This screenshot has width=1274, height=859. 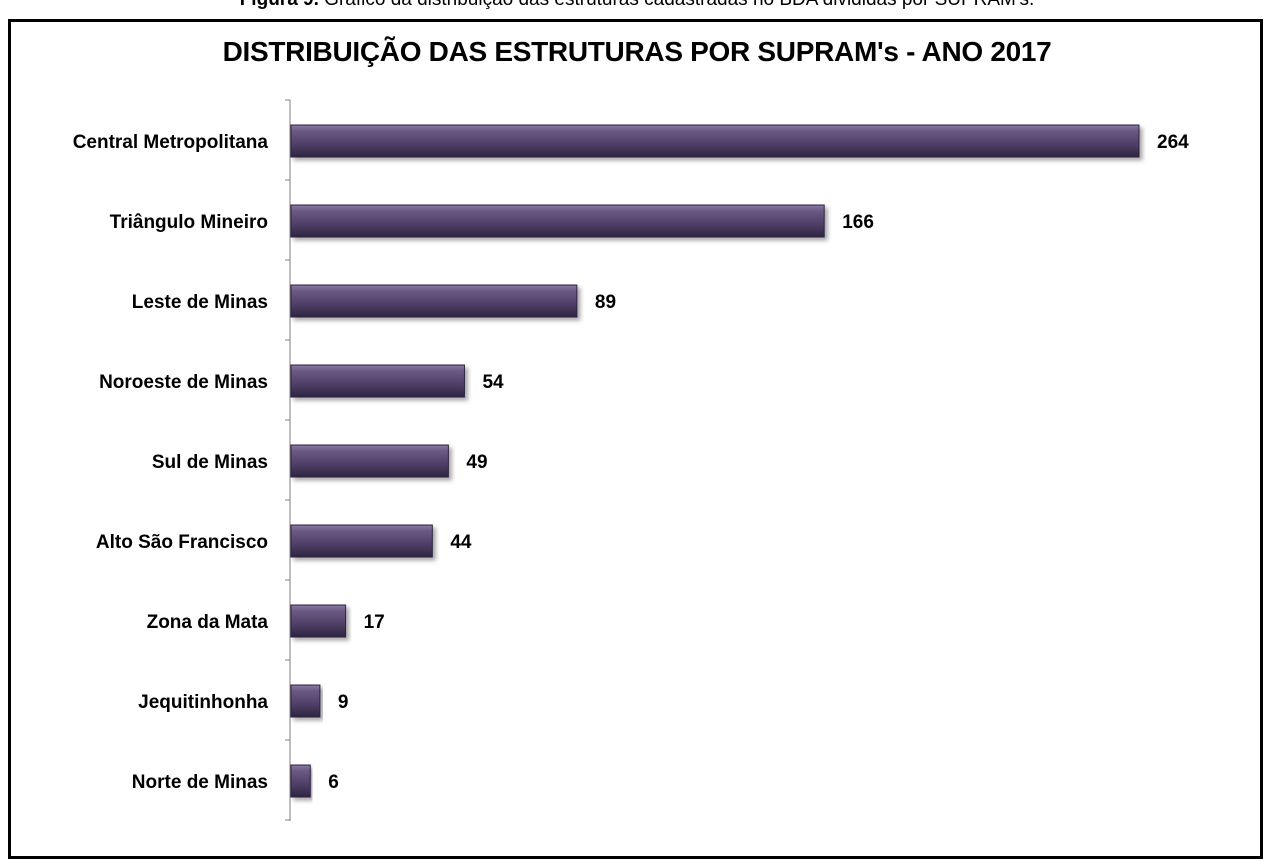 I want to click on value-label: 49, so click(x=476, y=462).